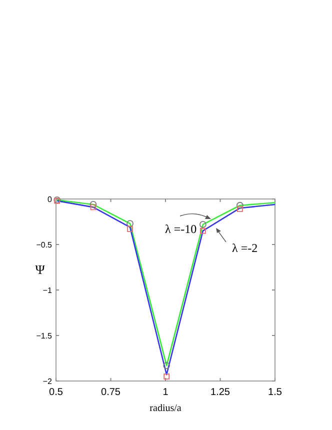  Describe the element at coordinates (47, 381) in the screenshot. I see `y-tick-label: −2` at that location.